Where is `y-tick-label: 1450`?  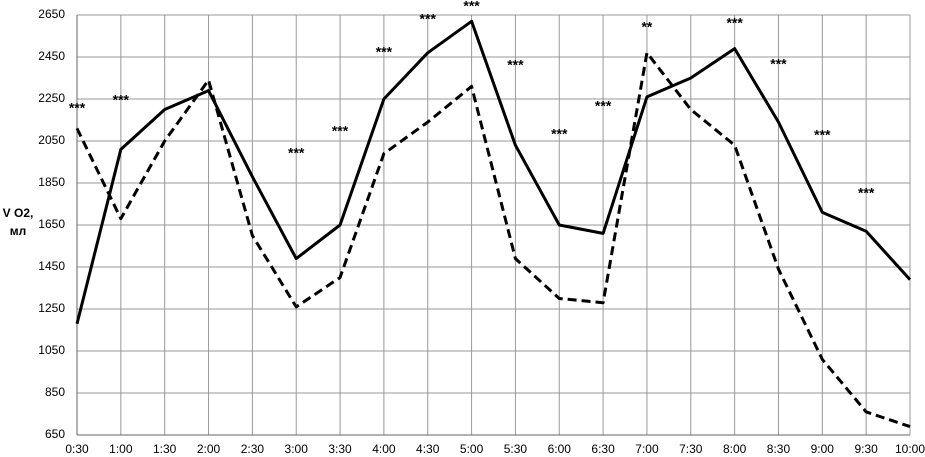 y-tick-label: 1450 is located at coordinates (51, 266).